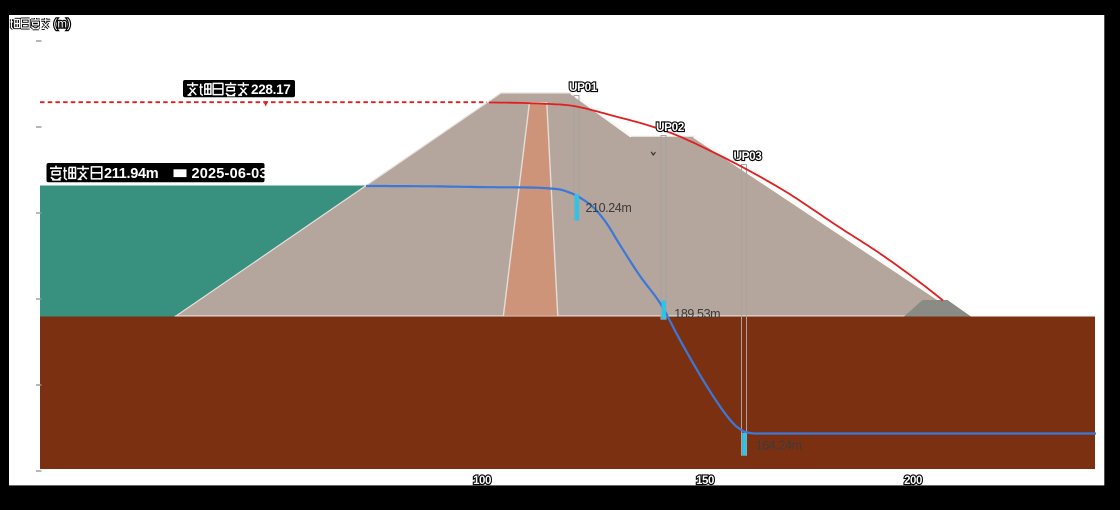 The height and width of the screenshot is (510, 1120). Describe the element at coordinates (131, 174) in the screenshot. I see `svg-text: 211.94m` at that location.